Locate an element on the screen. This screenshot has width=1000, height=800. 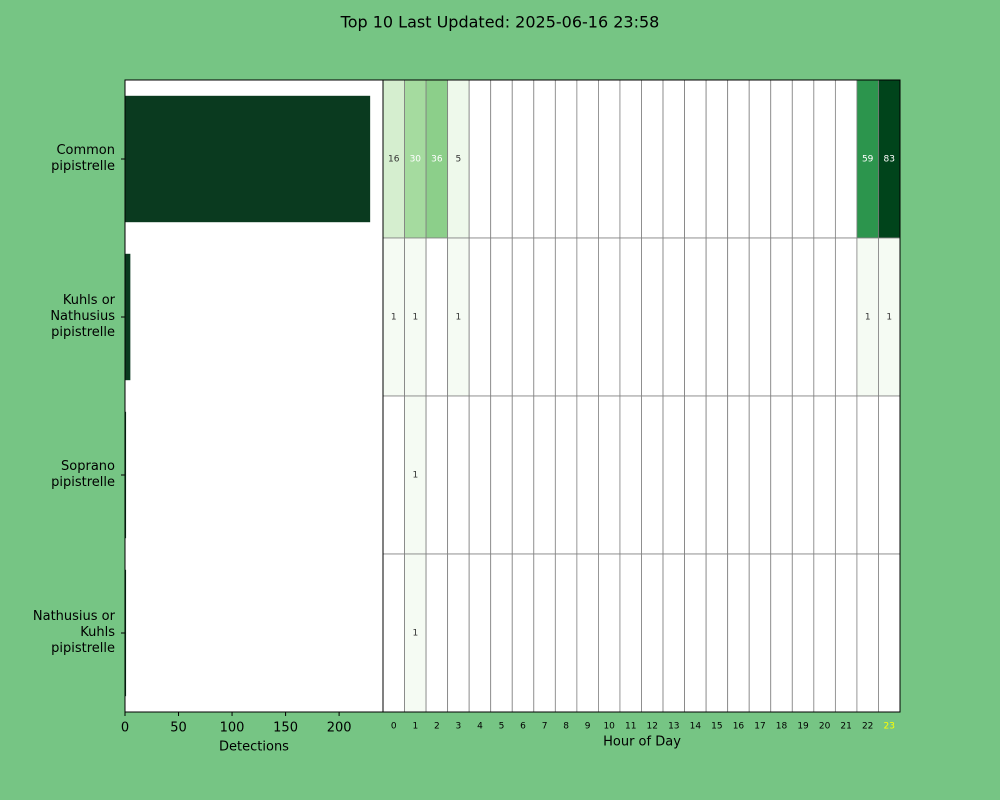
x-tick-label: 23 is located at coordinates (889, 727).